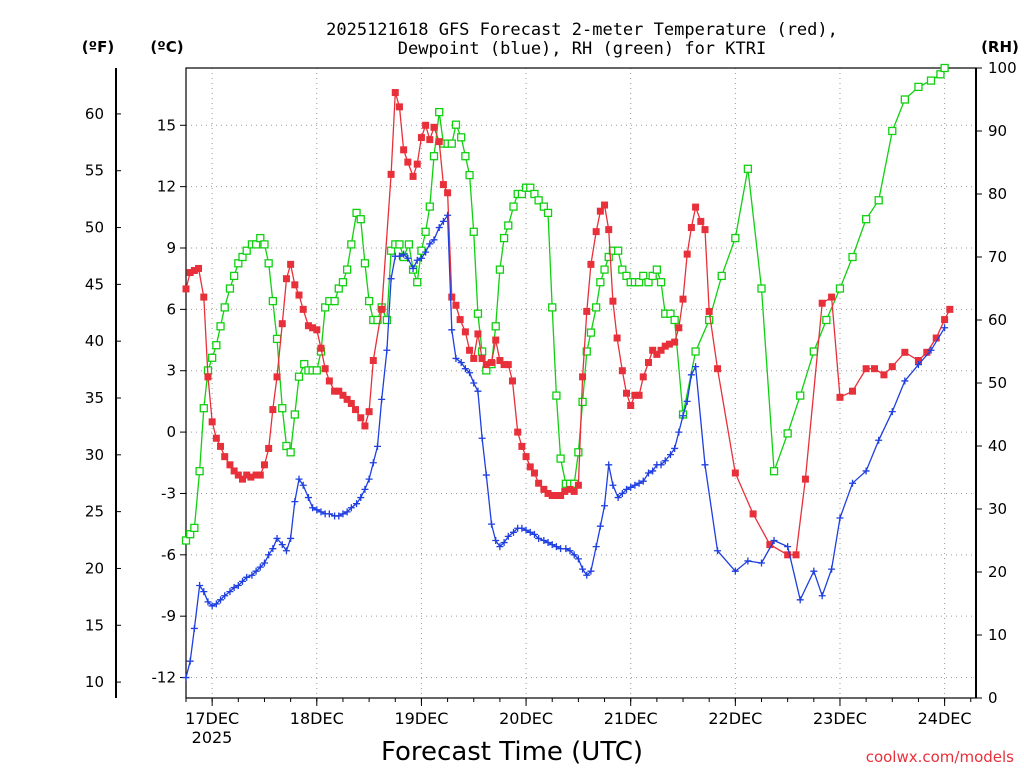 The width and height of the screenshot is (1024, 768). What do you see at coordinates (168, 555) in the screenshot?
I see `celsius-tick-label: -6` at bounding box center [168, 555].